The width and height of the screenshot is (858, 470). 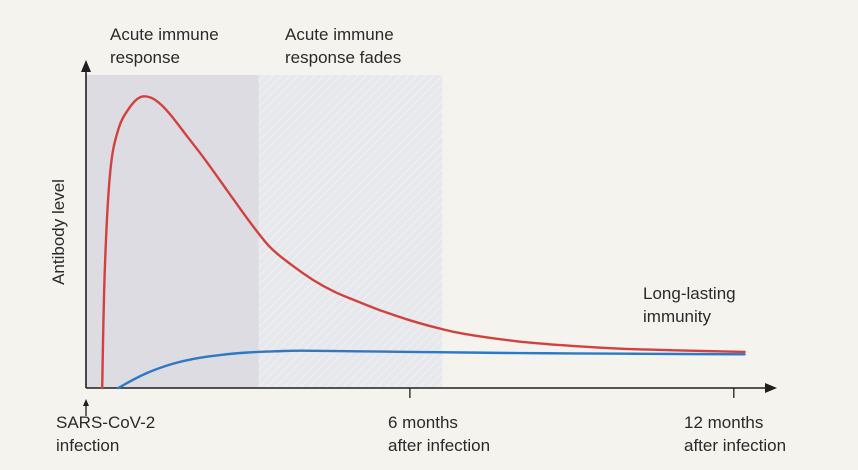 I want to click on tick-label-3: 12 months after infection, so click(x=735, y=434).